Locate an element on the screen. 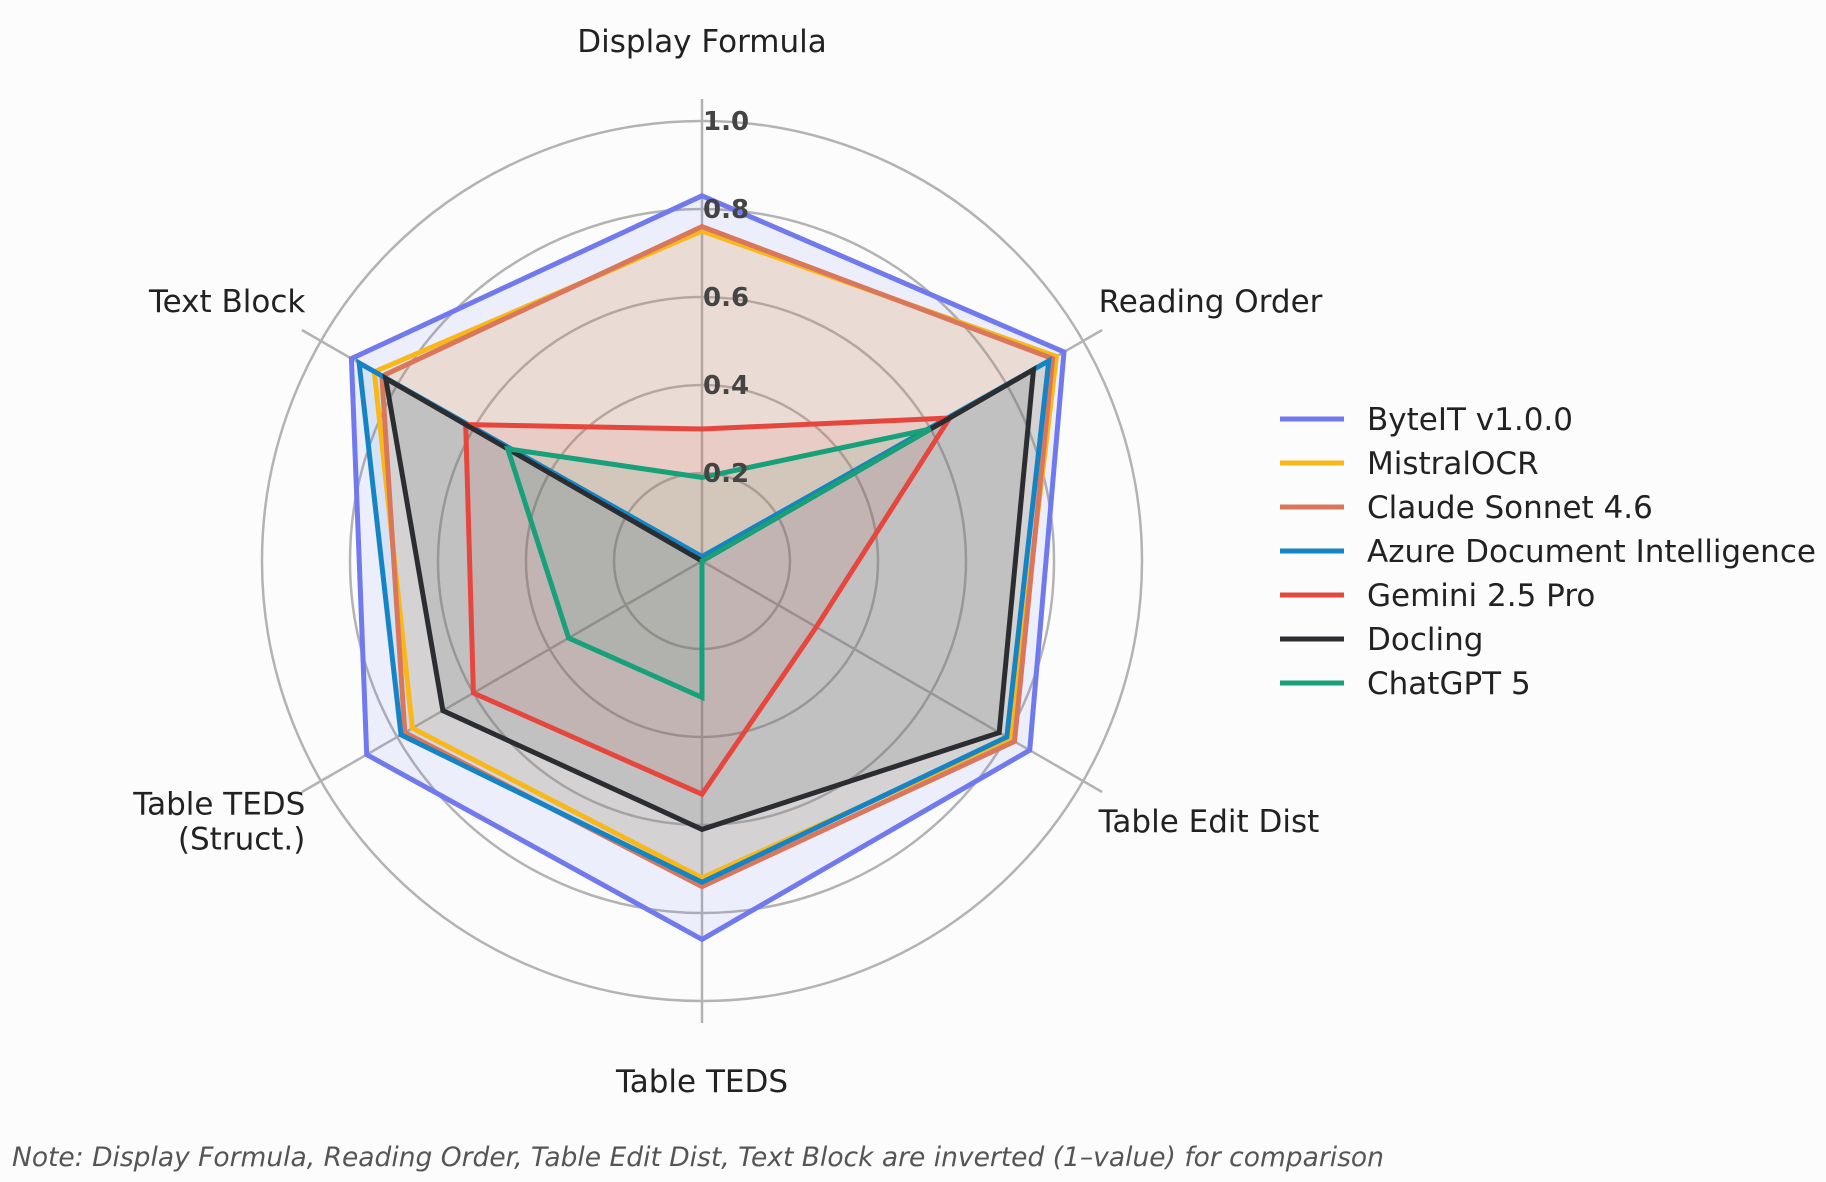 The image size is (1826, 1182). legend-label: Docling is located at coordinates (1425, 640).